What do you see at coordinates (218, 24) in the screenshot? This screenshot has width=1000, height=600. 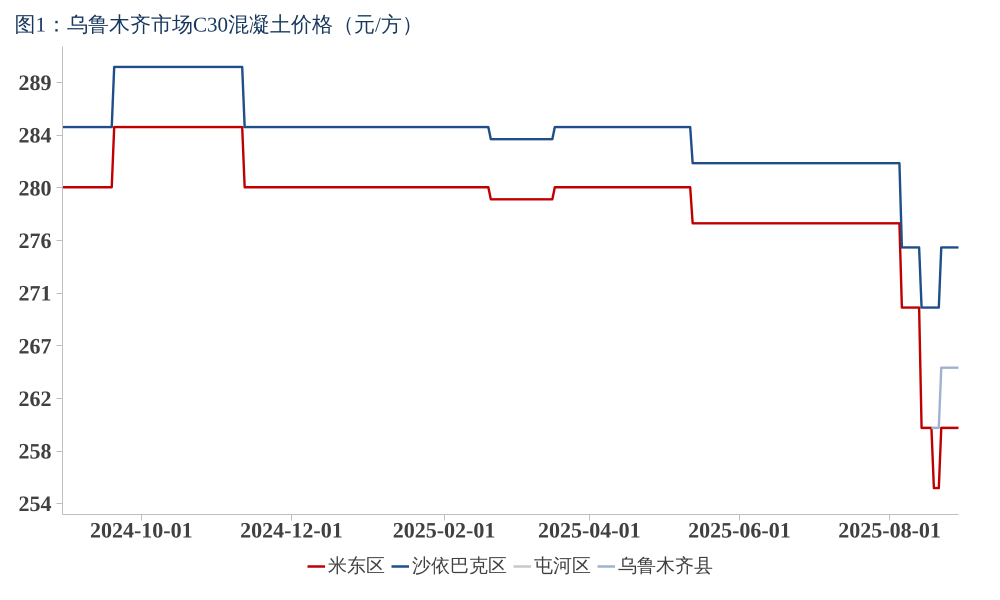 I see `chart-title: 图1：乌鲁木齐市场C30混凝土价格（元/方）` at bounding box center [218, 24].